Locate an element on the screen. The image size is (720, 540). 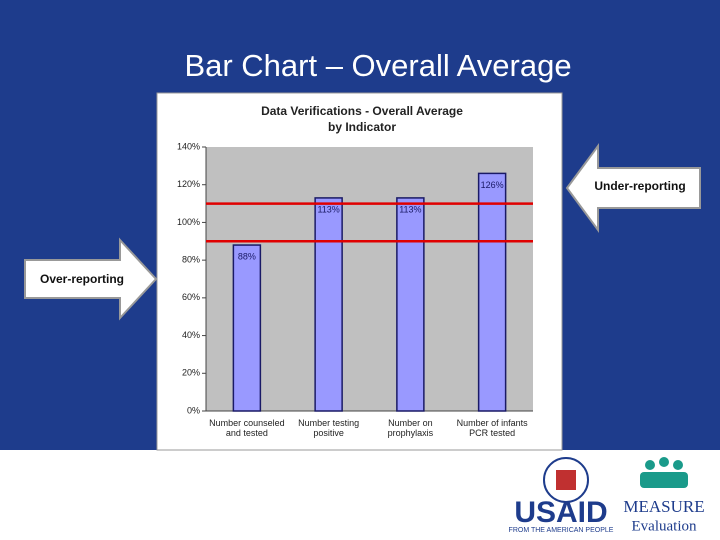
arrow-right is located at coordinates (91, 279).